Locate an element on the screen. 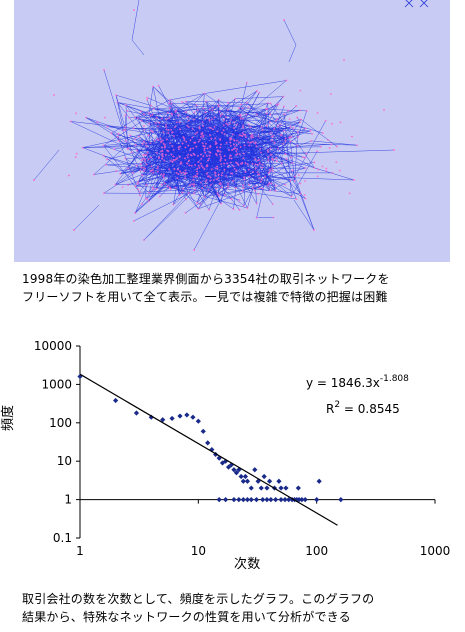 The image size is (465, 632). y-tick-label: 10 is located at coordinates (64, 461).